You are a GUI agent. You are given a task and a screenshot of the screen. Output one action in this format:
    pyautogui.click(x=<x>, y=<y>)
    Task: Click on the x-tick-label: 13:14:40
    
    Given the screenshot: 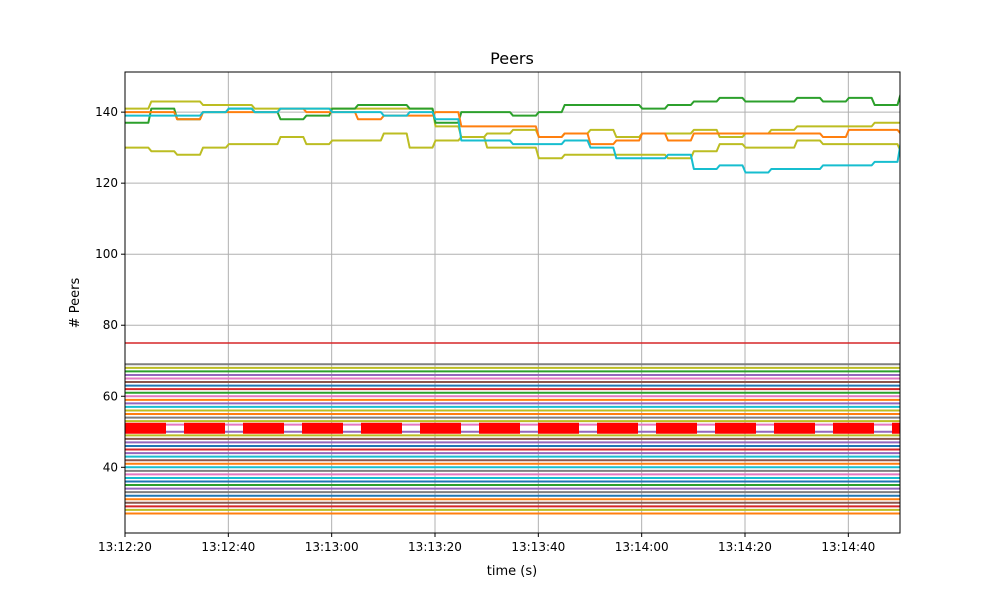 What is the action you would take?
    pyautogui.click(x=848, y=547)
    